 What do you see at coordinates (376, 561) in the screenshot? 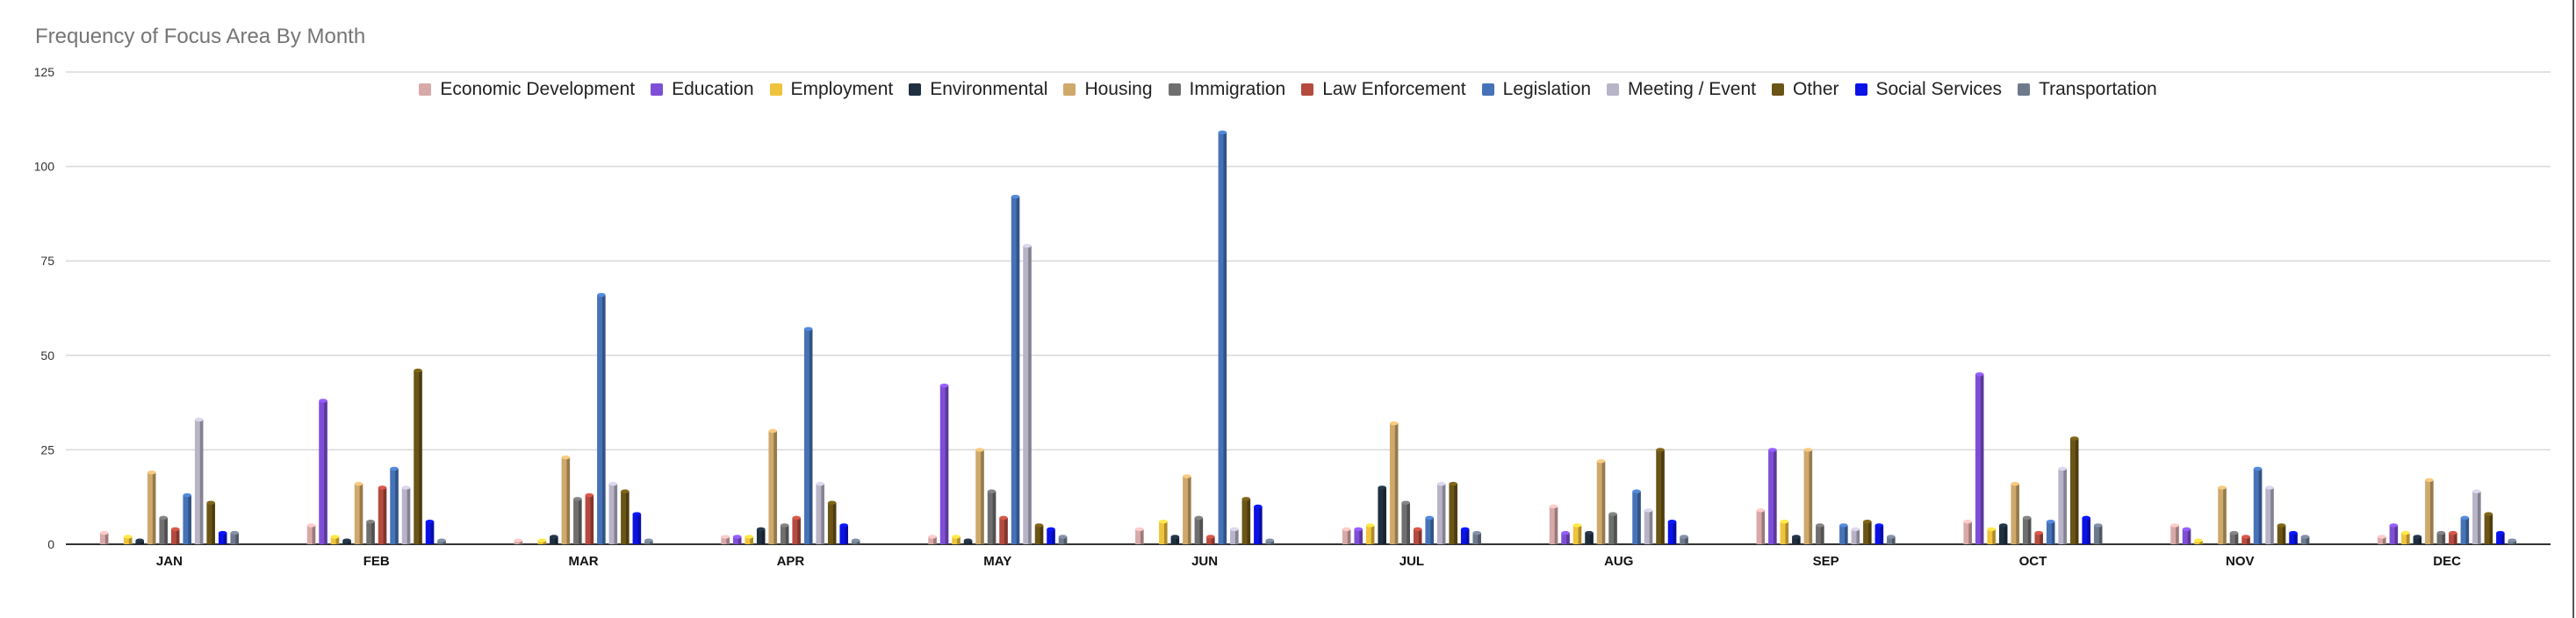
I see `x-tick-label: FEB` at bounding box center [376, 561].